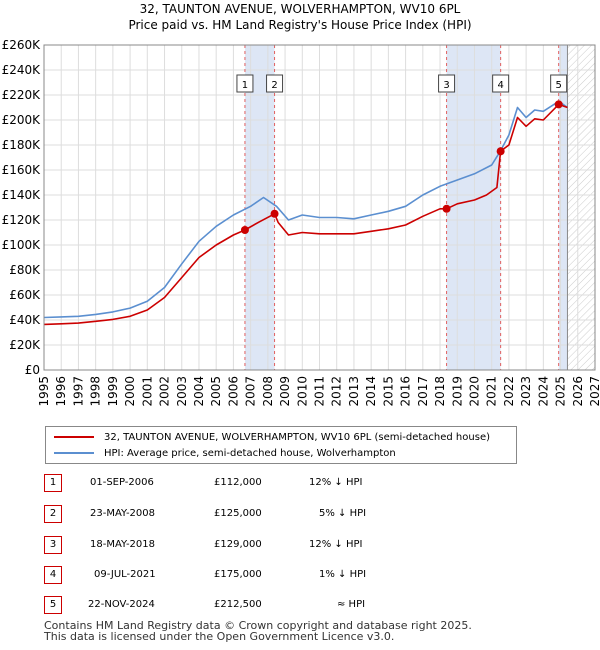 The width and height of the screenshot is (600, 650). Describe the element at coordinates (294, 606) in the screenshot. I see `transaction-row: 5 22-NOV-2024 £212,500 ≈ HPI` at that location.